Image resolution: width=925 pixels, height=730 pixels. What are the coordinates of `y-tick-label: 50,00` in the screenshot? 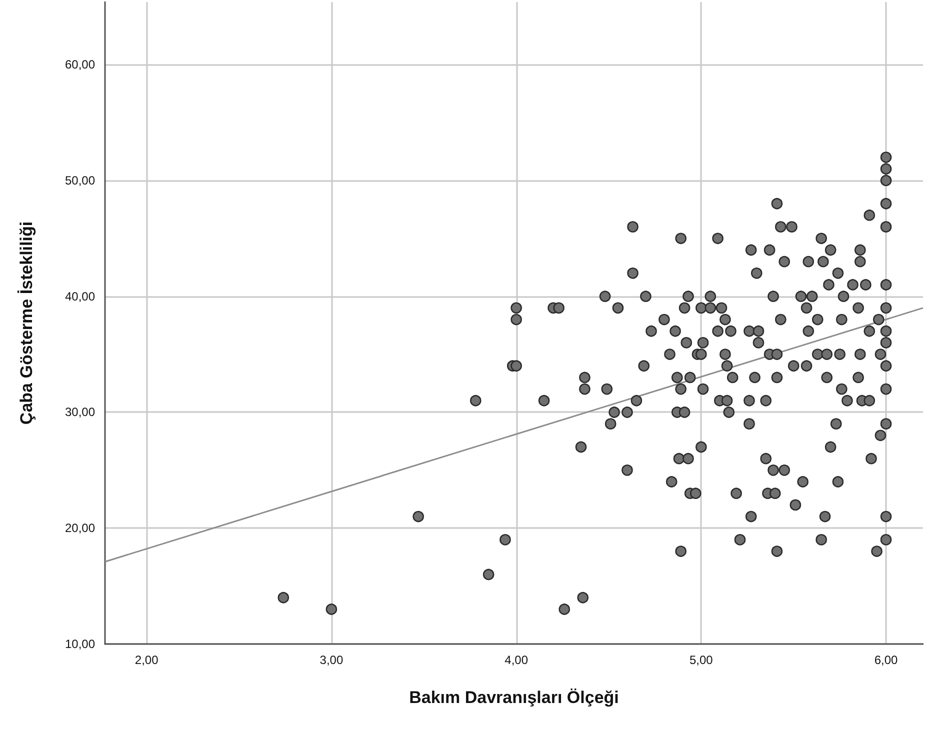 It's located at (80, 180).